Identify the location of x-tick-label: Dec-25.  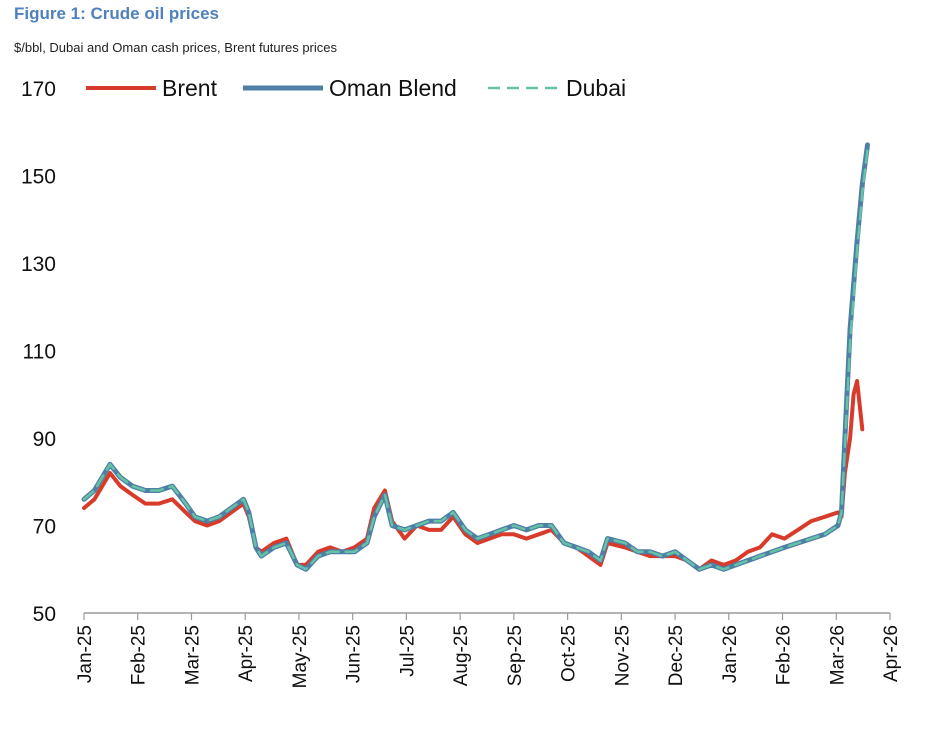
(676, 655).